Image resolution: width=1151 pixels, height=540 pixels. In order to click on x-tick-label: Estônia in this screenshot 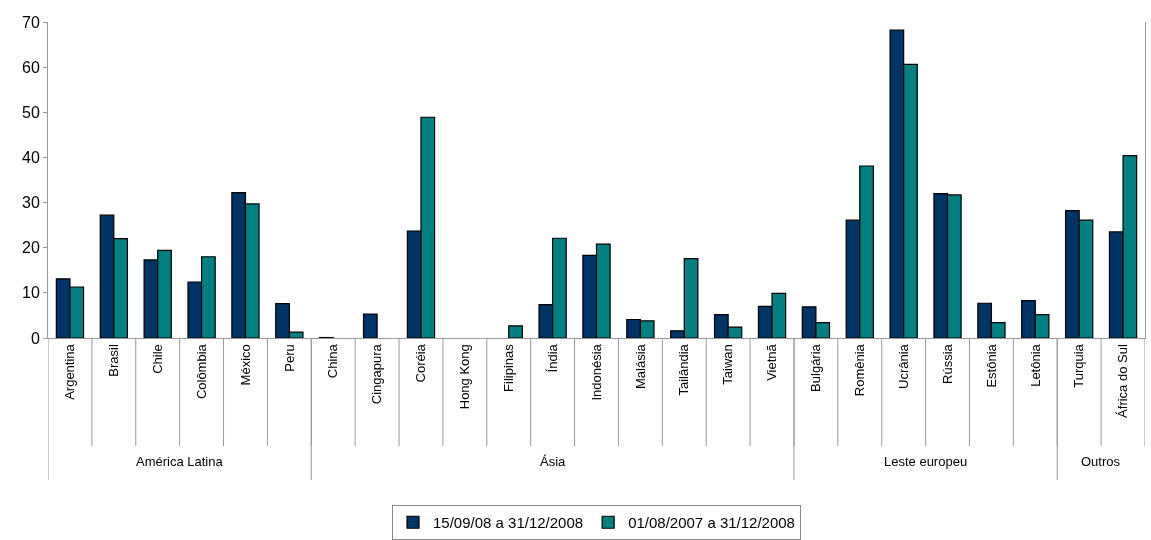, I will do `click(991, 365)`.